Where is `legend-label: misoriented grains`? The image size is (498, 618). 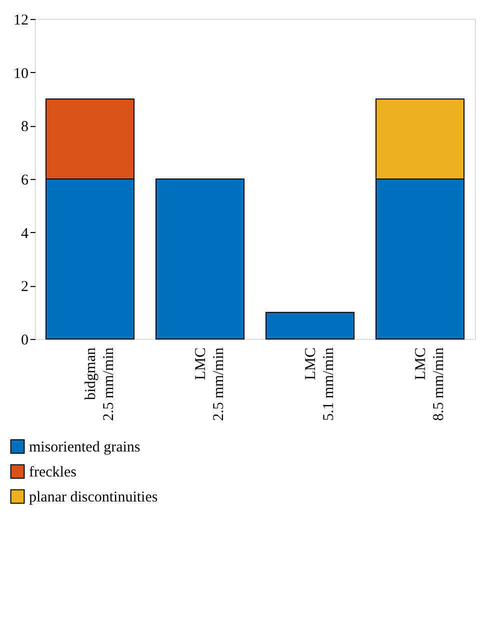 legend-label: misoriented grains is located at coordinates (84, 448).